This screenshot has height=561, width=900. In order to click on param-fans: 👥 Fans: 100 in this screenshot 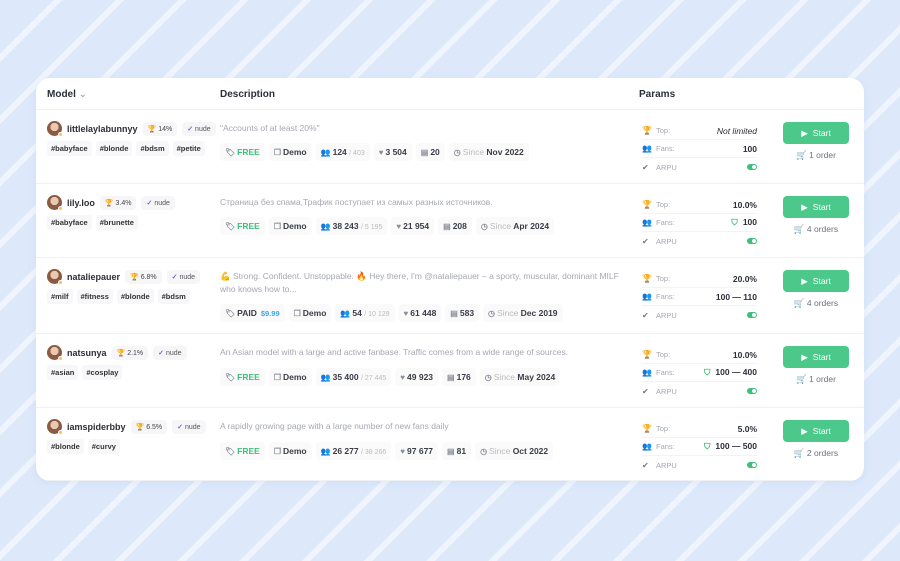, I will do `click(699, 149)`.